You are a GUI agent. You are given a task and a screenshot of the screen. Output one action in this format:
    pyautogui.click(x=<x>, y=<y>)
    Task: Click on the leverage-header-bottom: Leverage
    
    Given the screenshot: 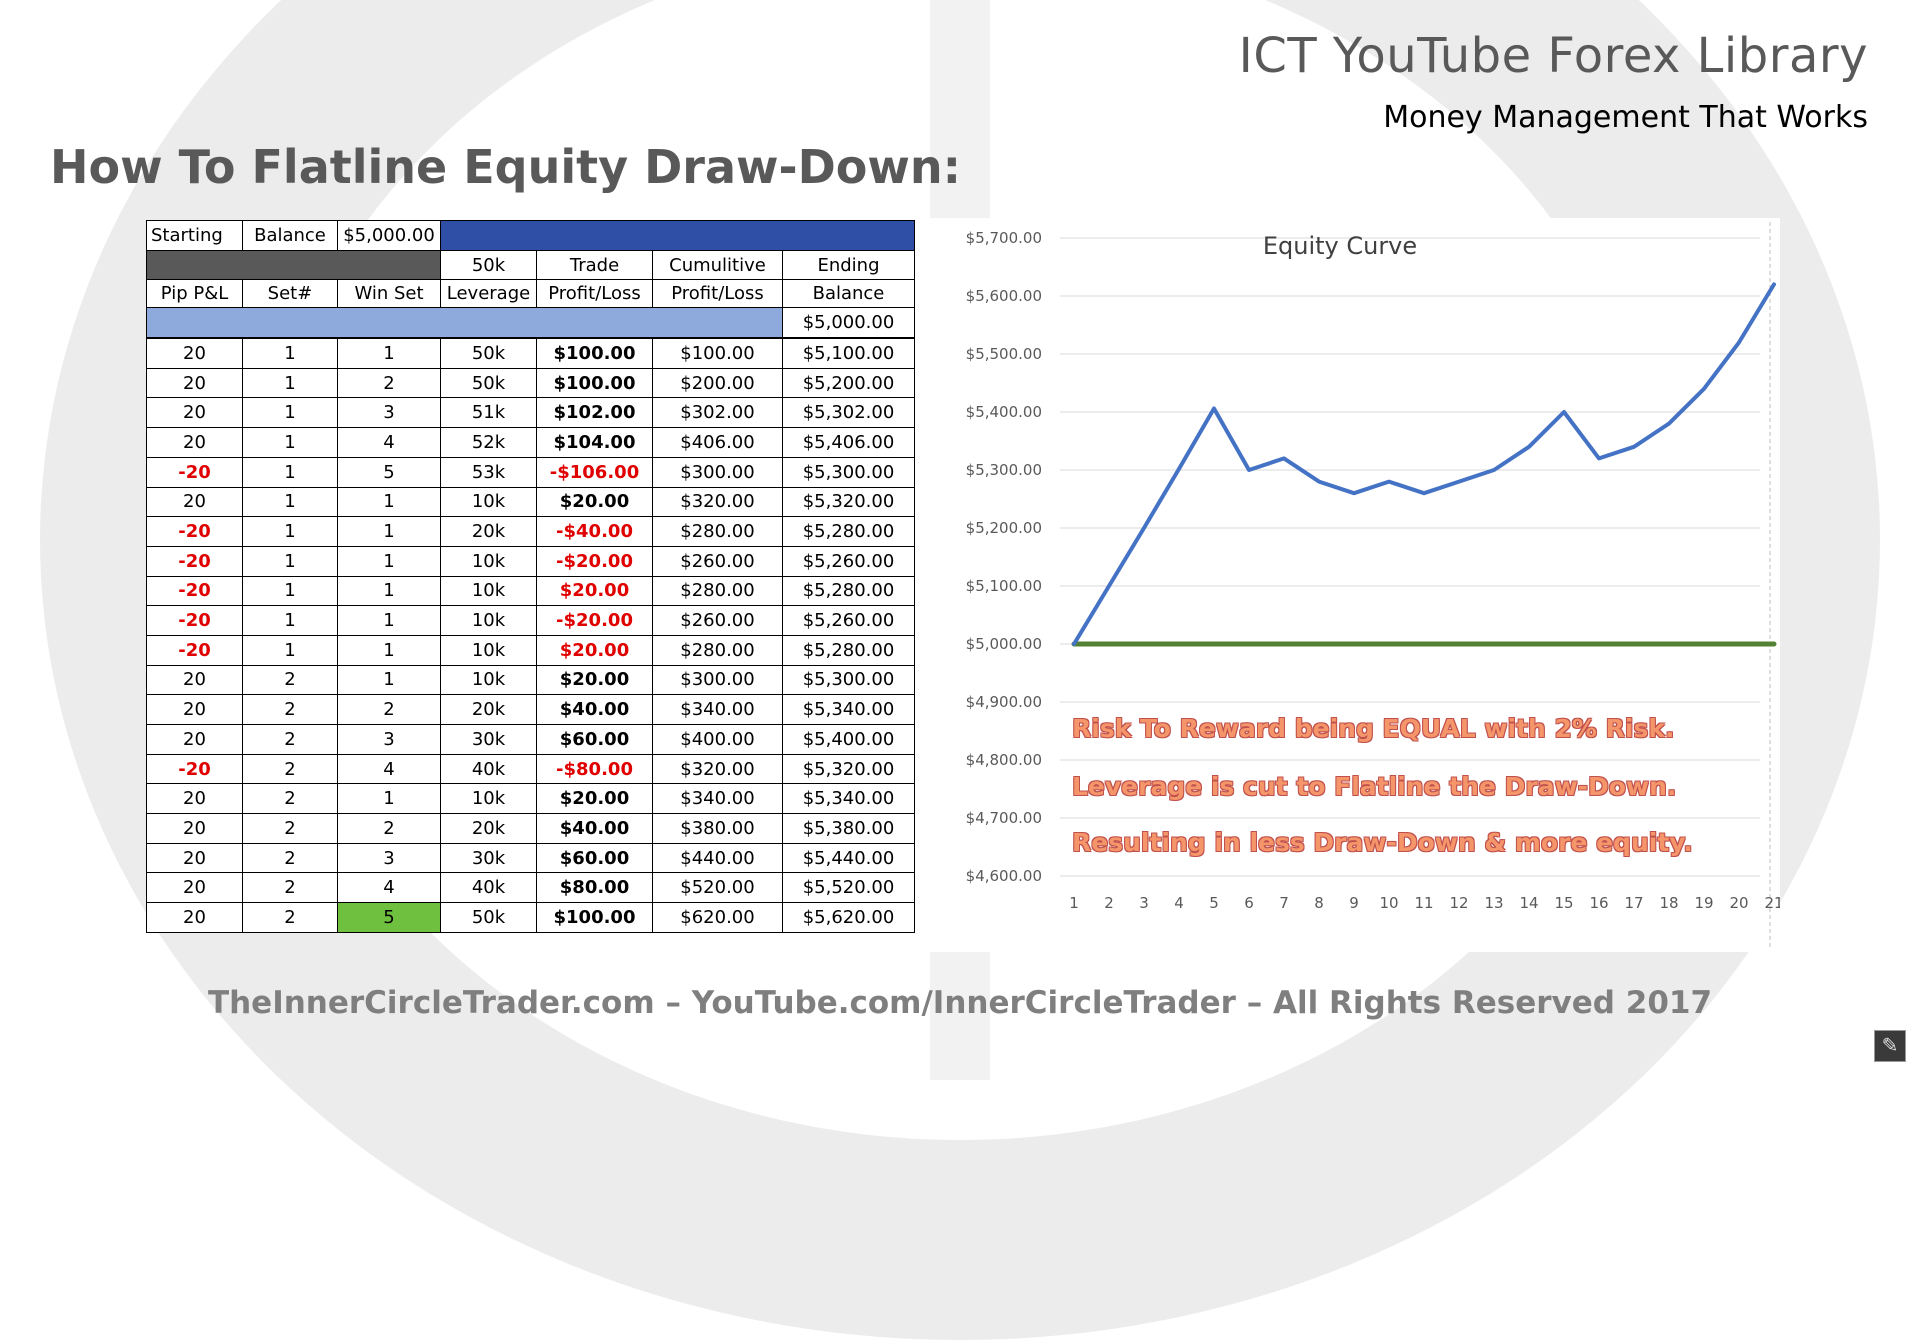 What is the action you would take?
    pyautogui.click(x=488, y=294)
    